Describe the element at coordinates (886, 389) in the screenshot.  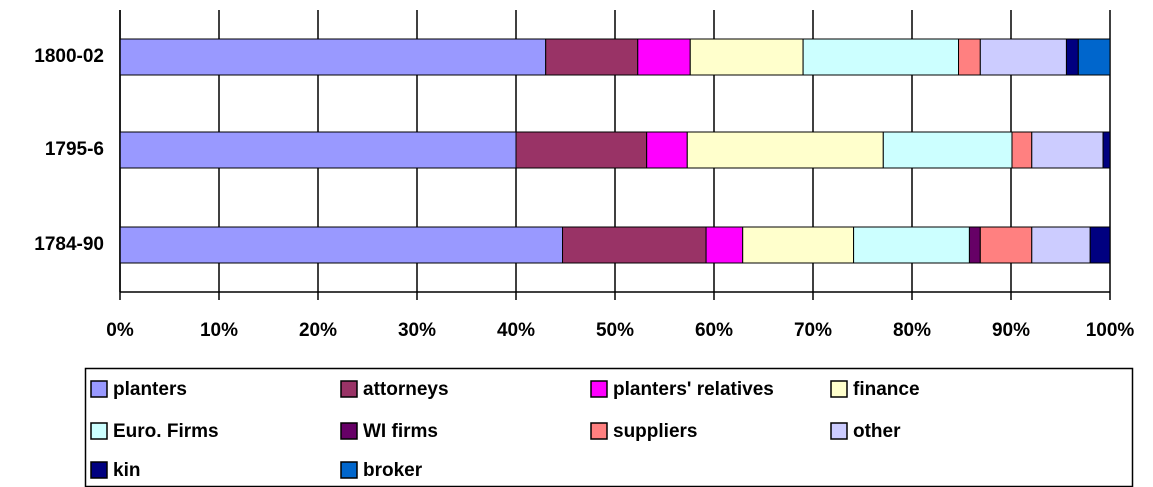
I see `legend-label: finance` at that location.